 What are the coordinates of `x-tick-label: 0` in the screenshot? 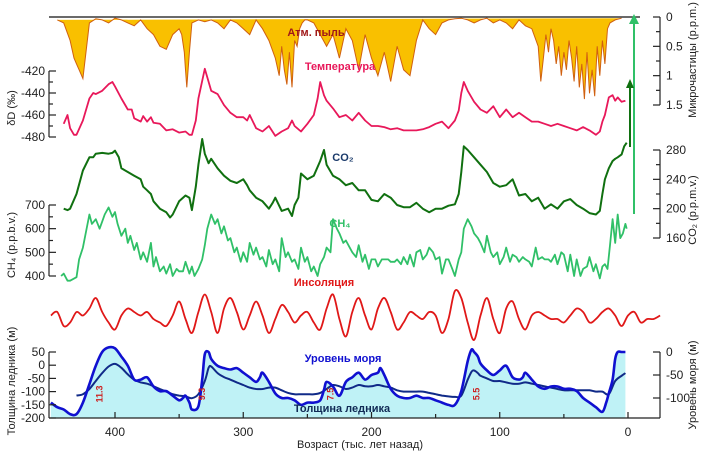 It's located at (628, 432).